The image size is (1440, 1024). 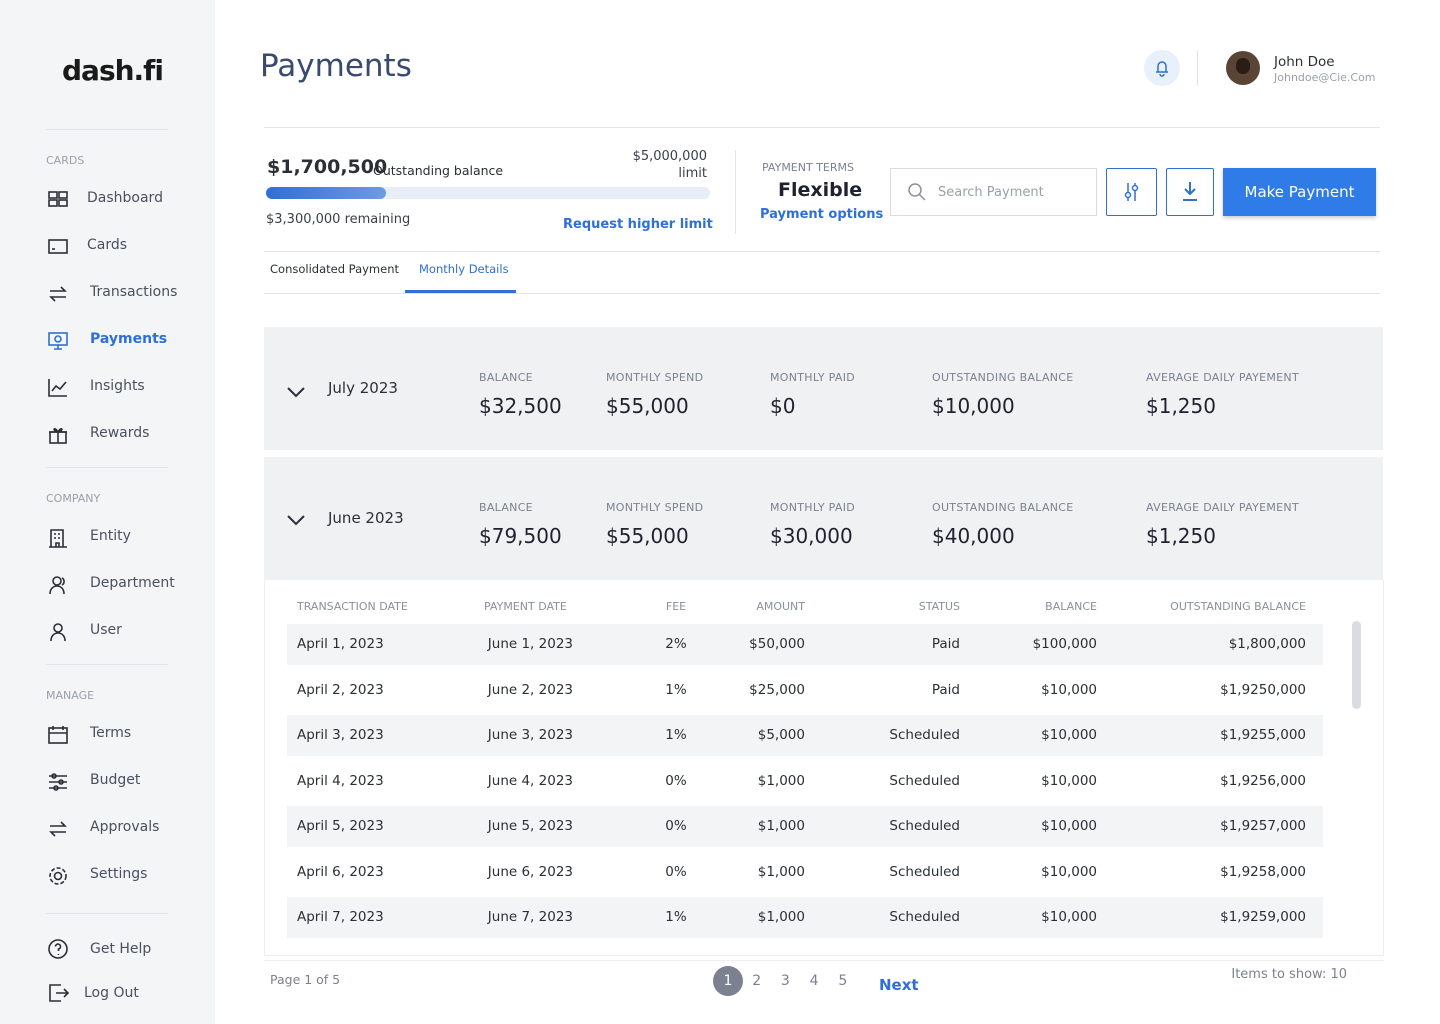 I want to click on stat-label: MONTHLY PAID, so click(x=813, y=507).